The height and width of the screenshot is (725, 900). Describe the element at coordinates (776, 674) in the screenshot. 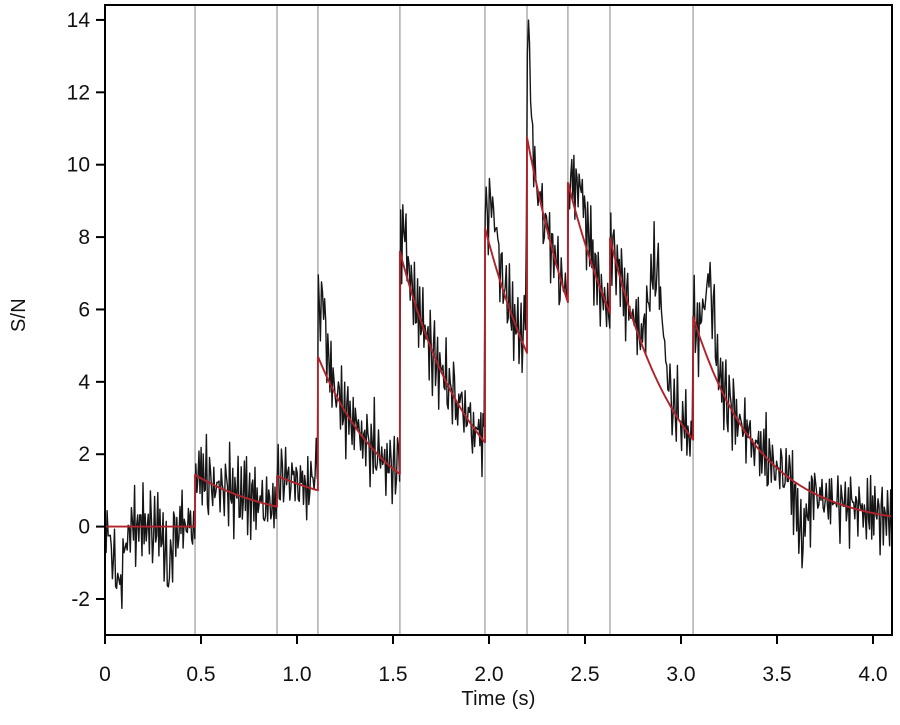

I see `x-tick-label: 3.5` at that location.